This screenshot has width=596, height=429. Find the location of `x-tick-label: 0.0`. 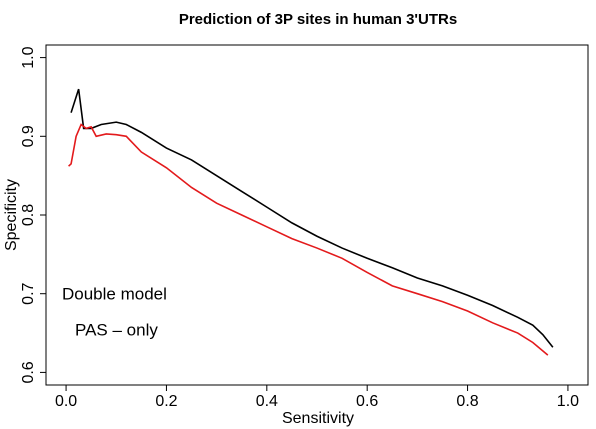

x-tick-label: 0.0 is located at coordinates (66, 401).